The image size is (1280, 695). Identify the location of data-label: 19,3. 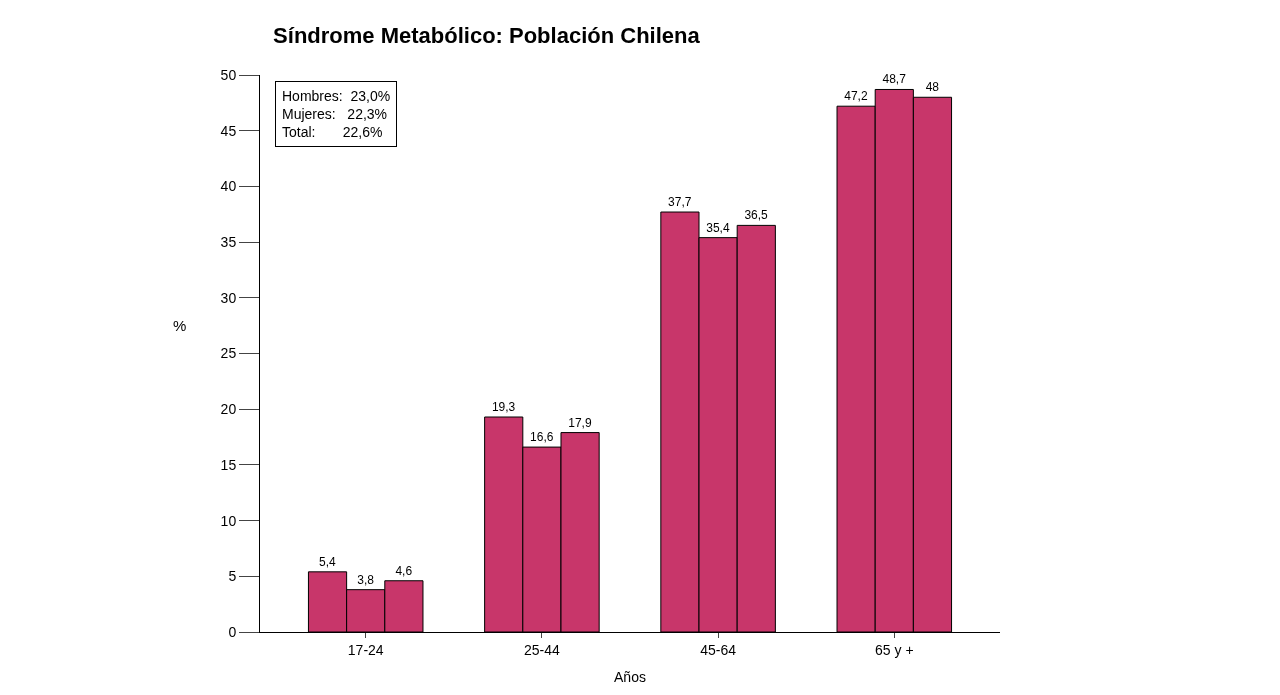
(503, 407).